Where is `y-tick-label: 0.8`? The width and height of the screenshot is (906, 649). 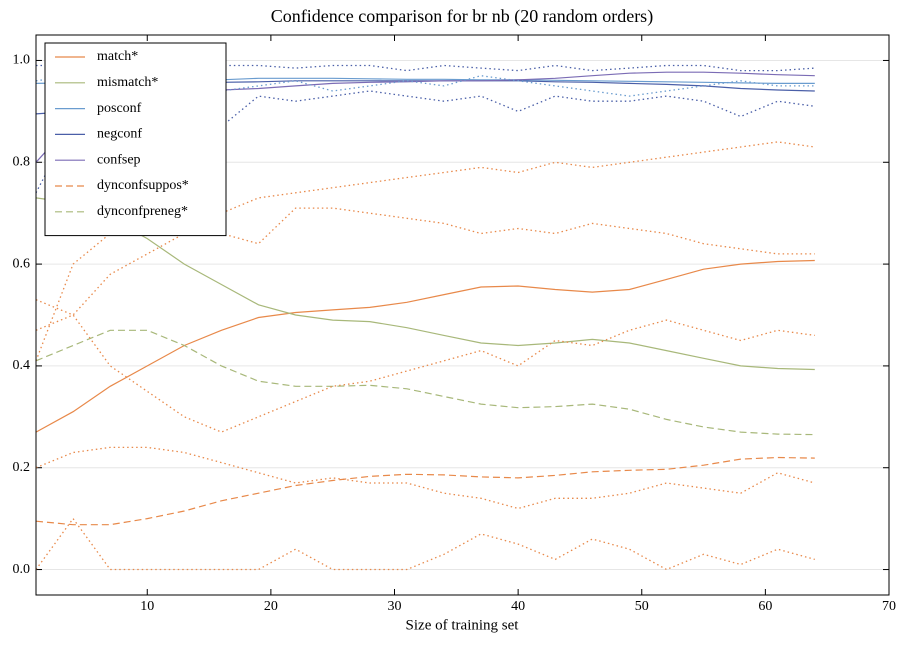 y-tick-label: 0.8 is located at coordinates (22, 161).